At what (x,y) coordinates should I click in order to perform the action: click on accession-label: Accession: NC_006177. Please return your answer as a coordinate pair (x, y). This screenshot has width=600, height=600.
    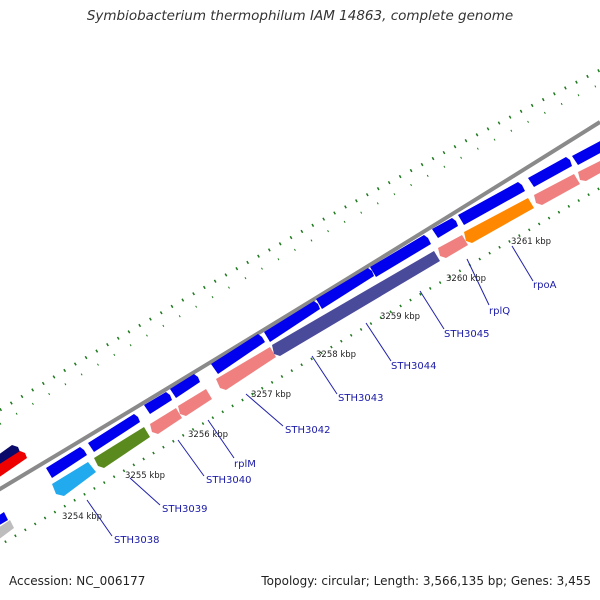
    Looking at the image, I should click on (77, 581).